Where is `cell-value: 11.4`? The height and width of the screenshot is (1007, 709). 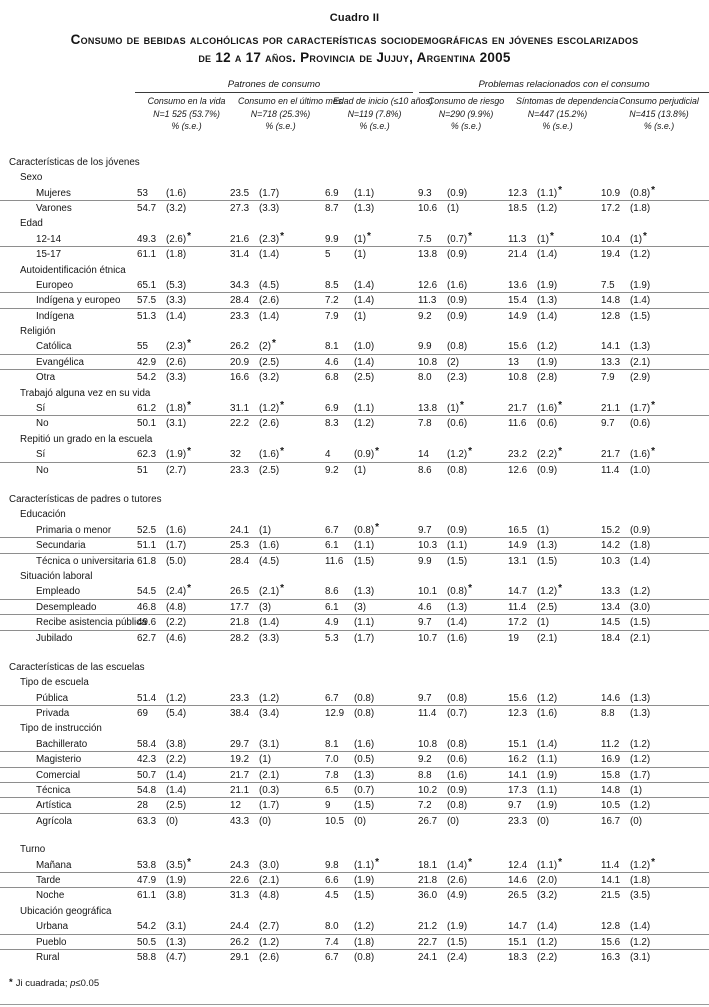
cell-value: 11.4 is located at coordinates (427, 714).